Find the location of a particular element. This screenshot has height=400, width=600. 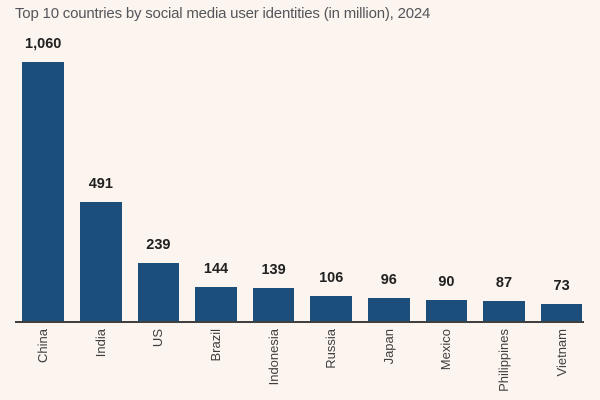

bar-vietnam is located at coordinates (561, 313).